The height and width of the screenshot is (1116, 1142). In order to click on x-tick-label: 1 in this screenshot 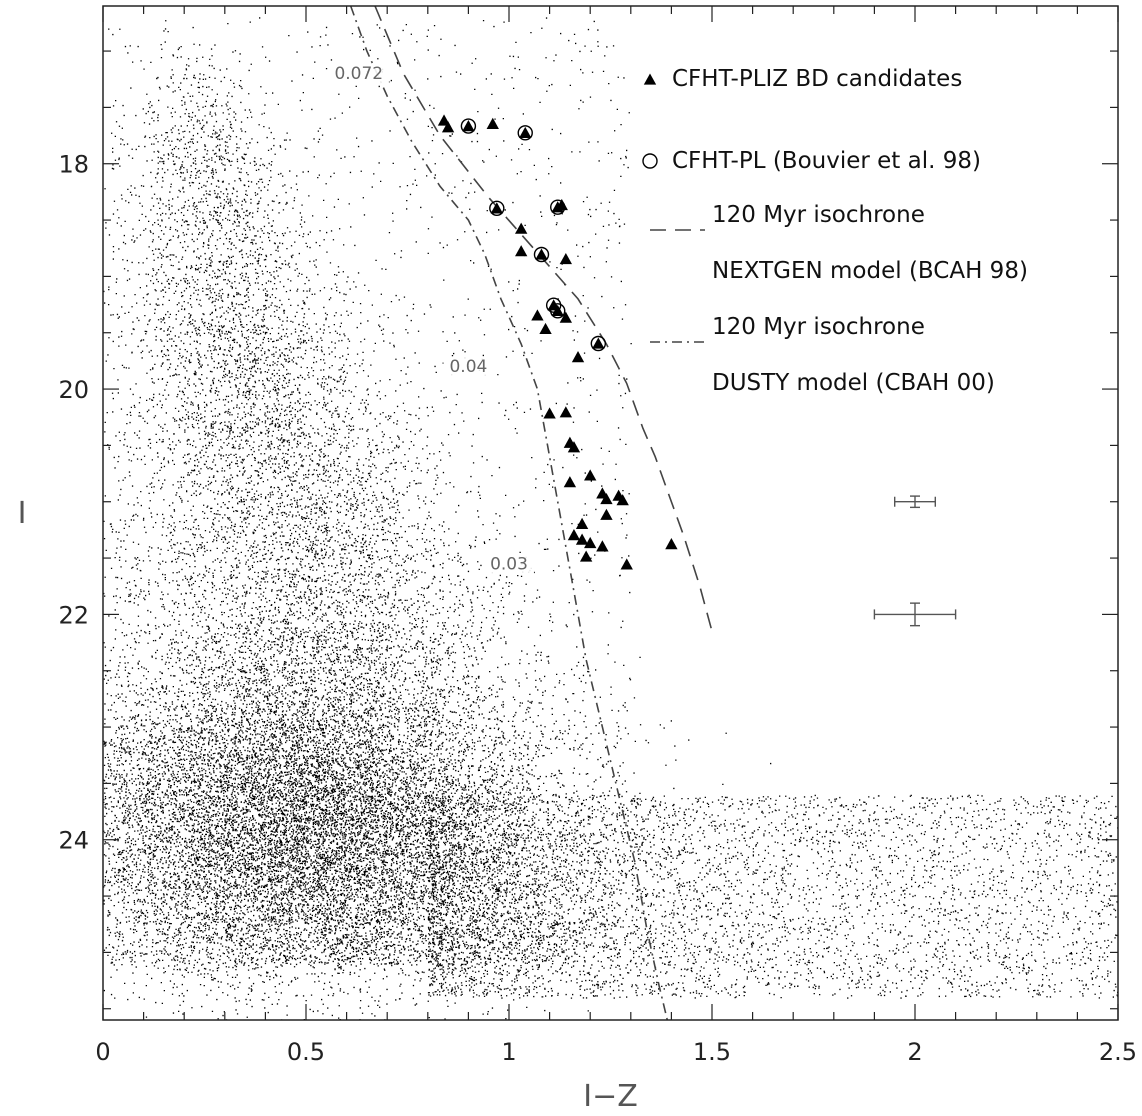, I will do `click(508, 1052)`.